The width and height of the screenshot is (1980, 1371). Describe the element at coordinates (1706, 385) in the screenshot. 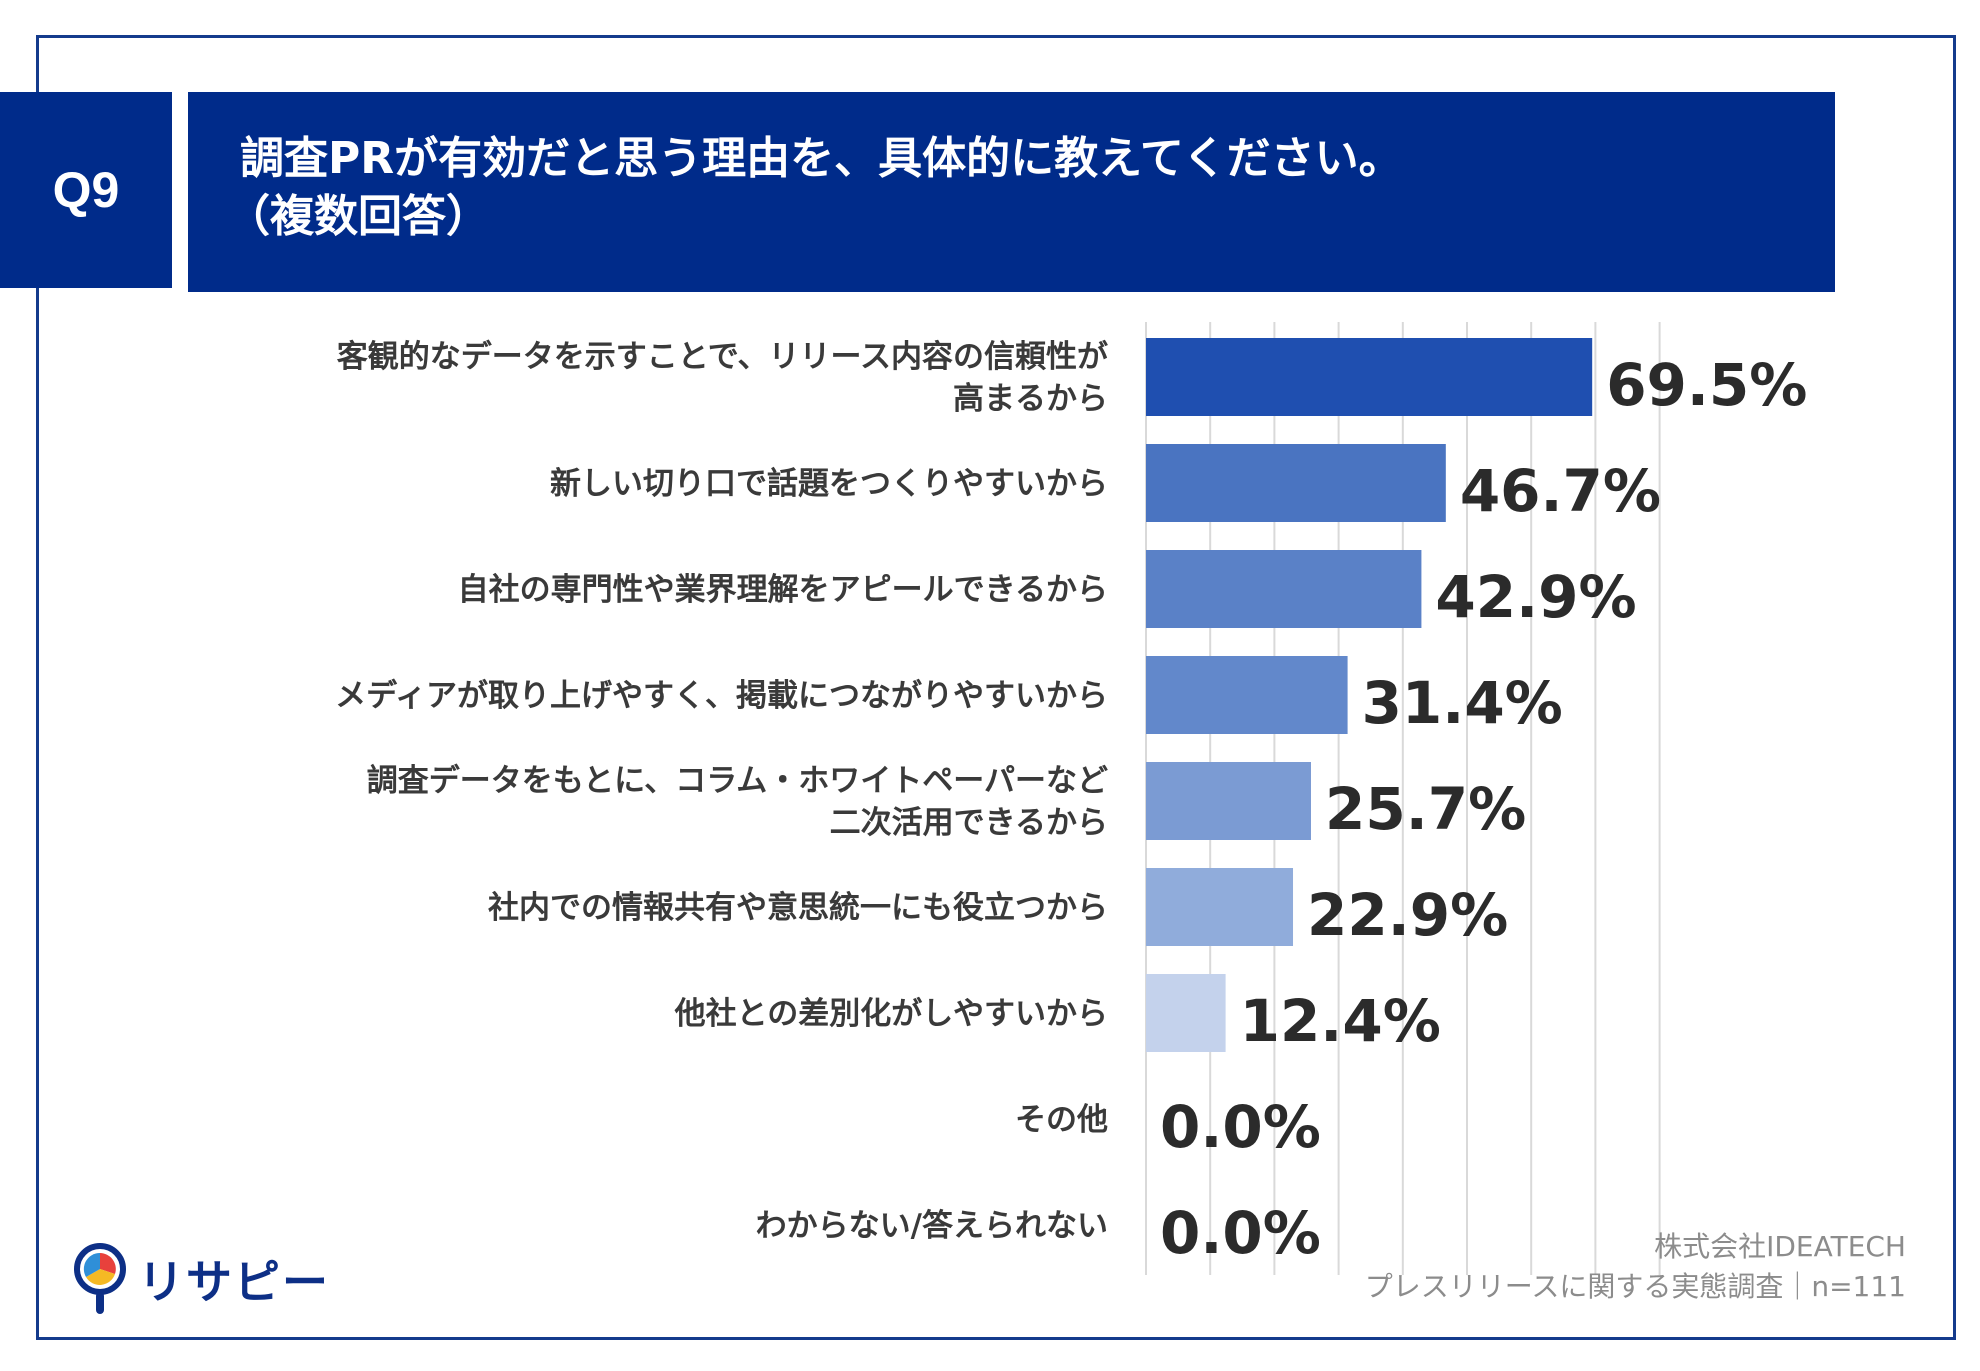

I see `value-label: 69.5%` at that location.